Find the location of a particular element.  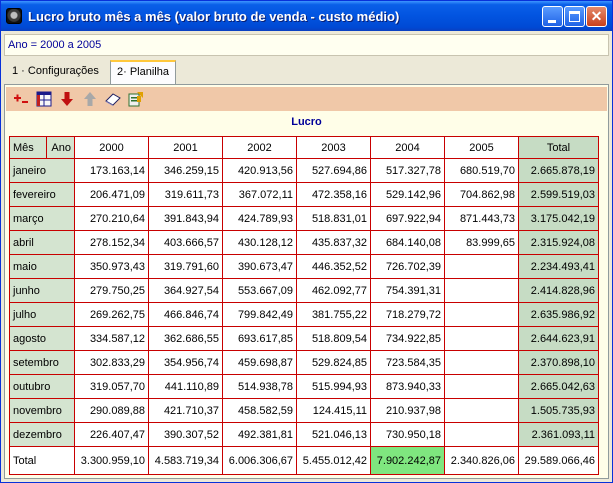

minimize-button is located at coordinates (552, 16).